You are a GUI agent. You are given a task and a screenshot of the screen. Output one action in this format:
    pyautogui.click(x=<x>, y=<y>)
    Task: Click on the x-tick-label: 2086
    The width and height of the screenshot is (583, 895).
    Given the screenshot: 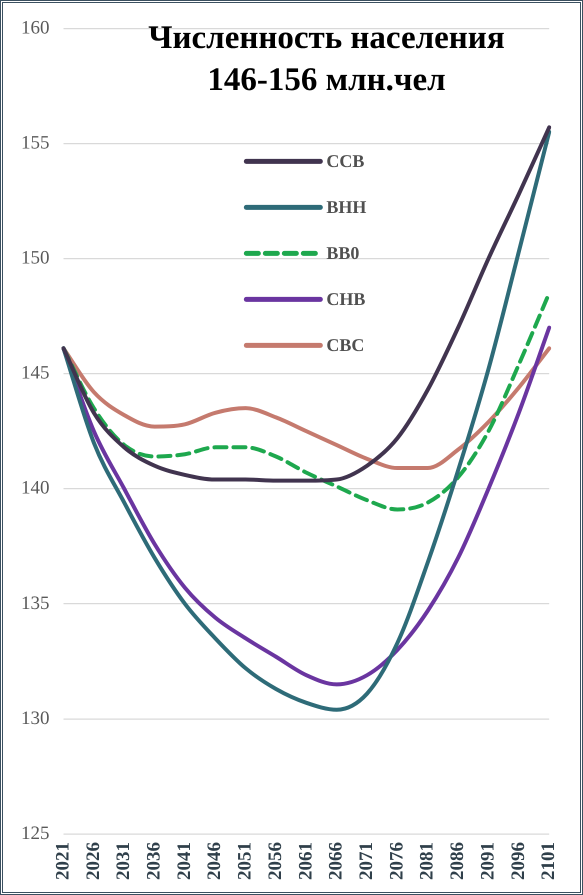 What is the action you would take?
    pyautogui.click(x=457, y=861)
    